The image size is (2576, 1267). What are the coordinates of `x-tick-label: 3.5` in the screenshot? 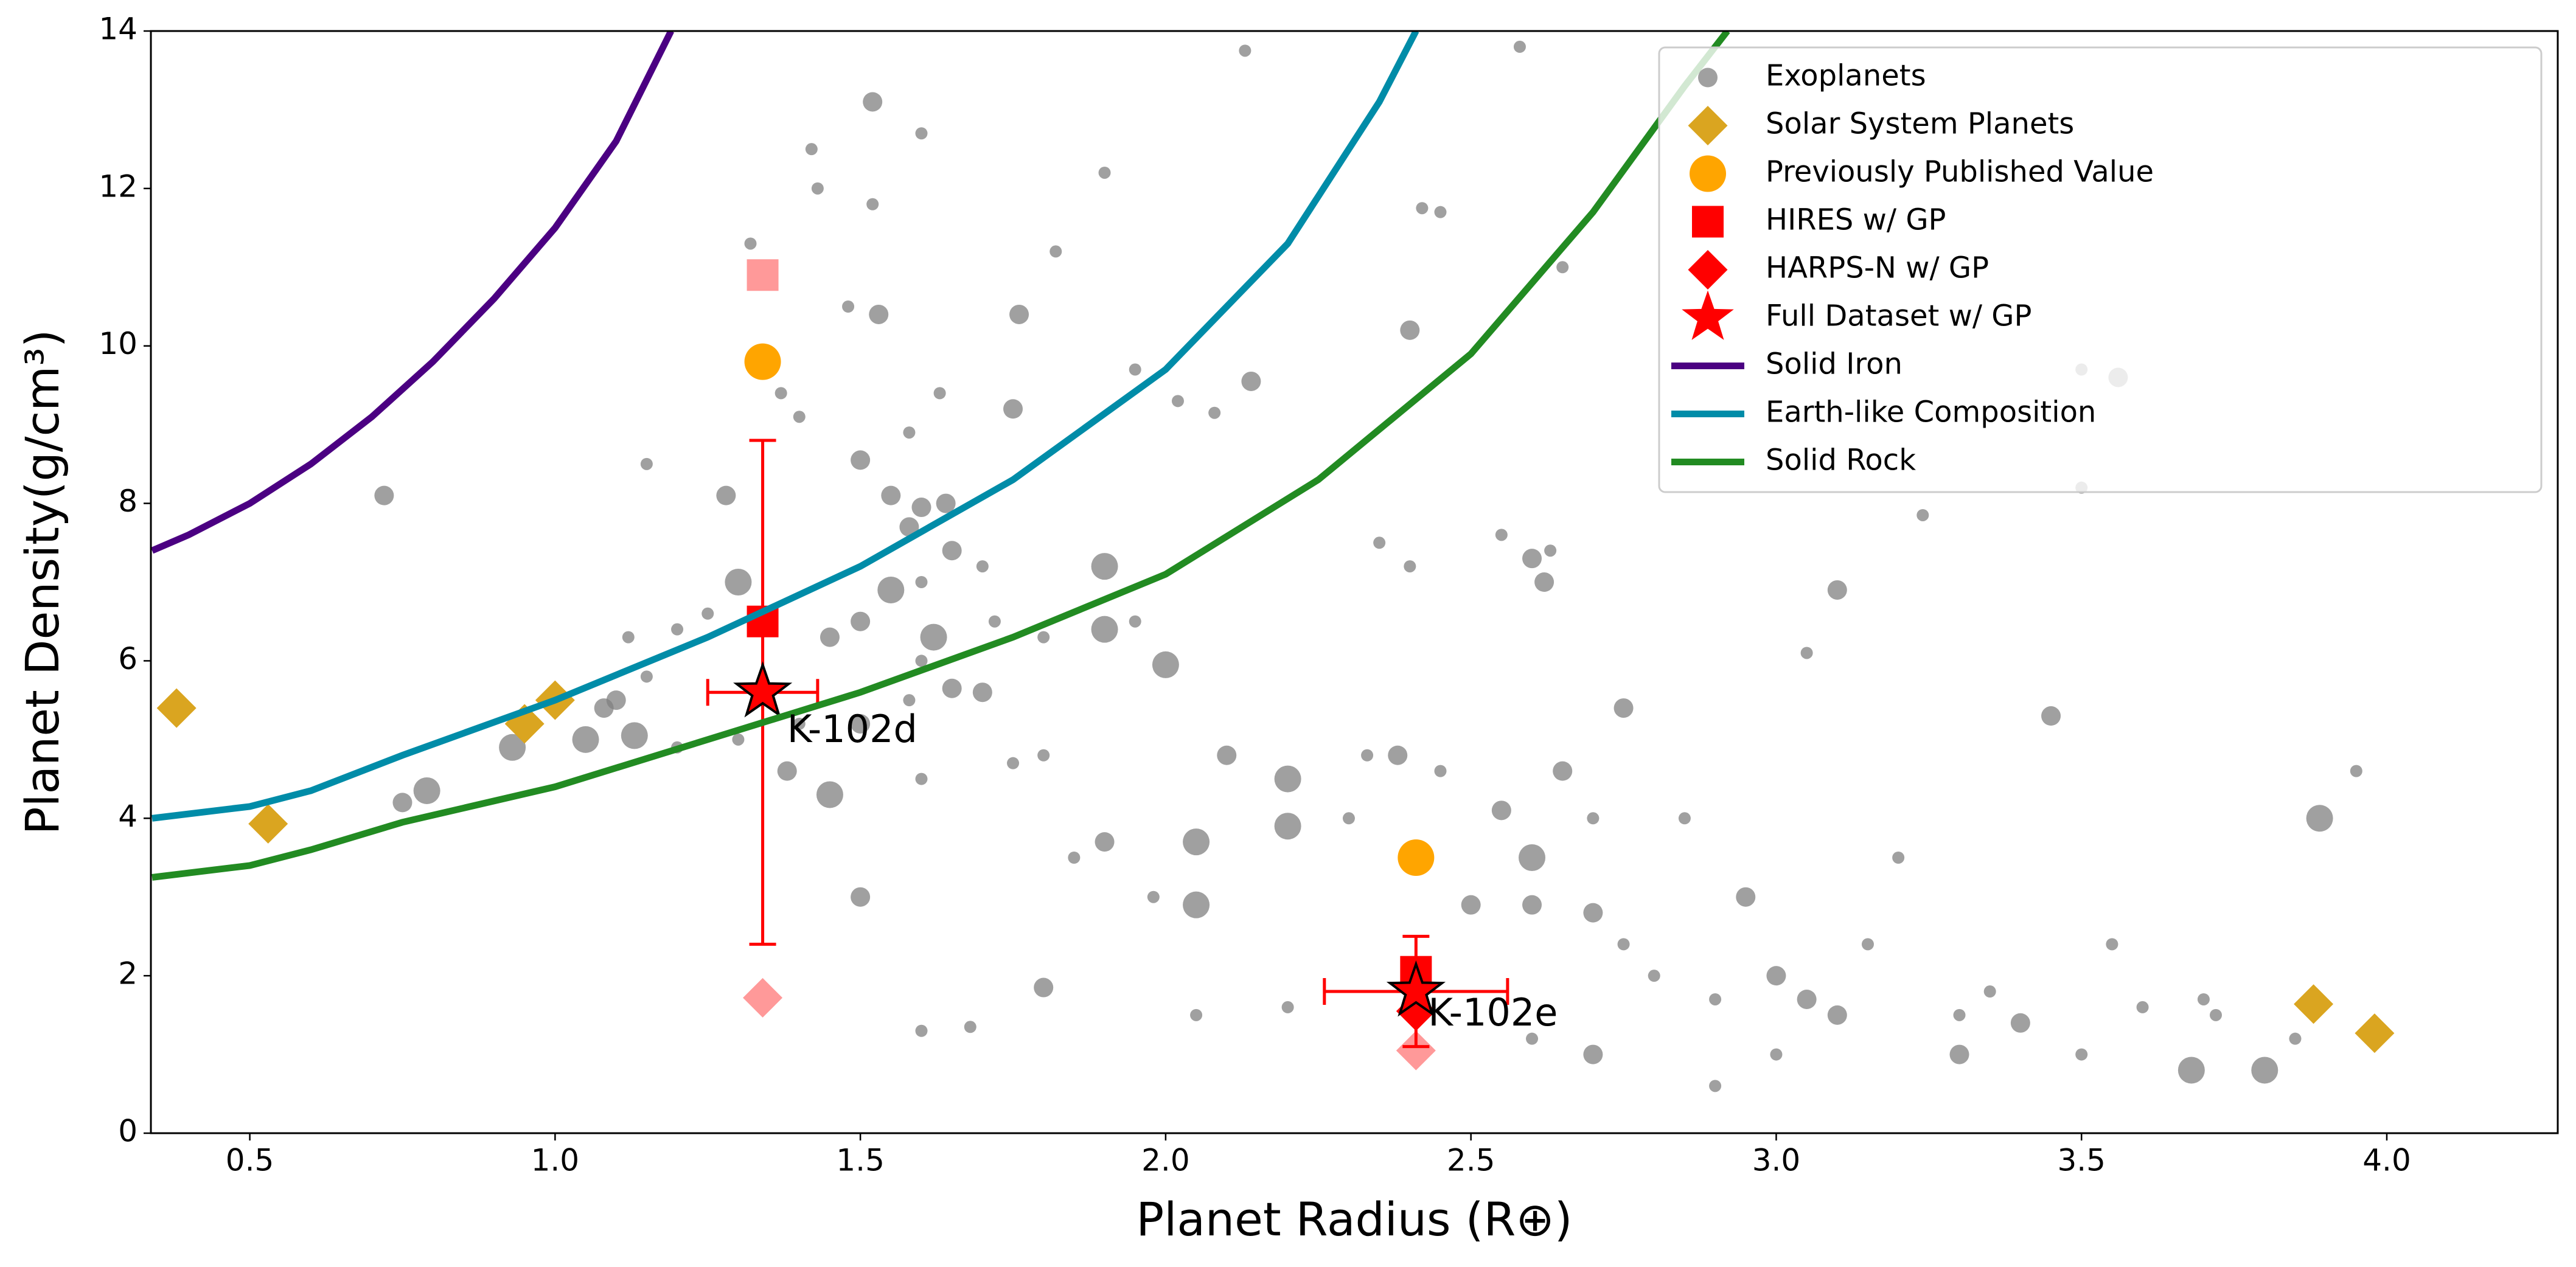 It's located at (2081, 1160).